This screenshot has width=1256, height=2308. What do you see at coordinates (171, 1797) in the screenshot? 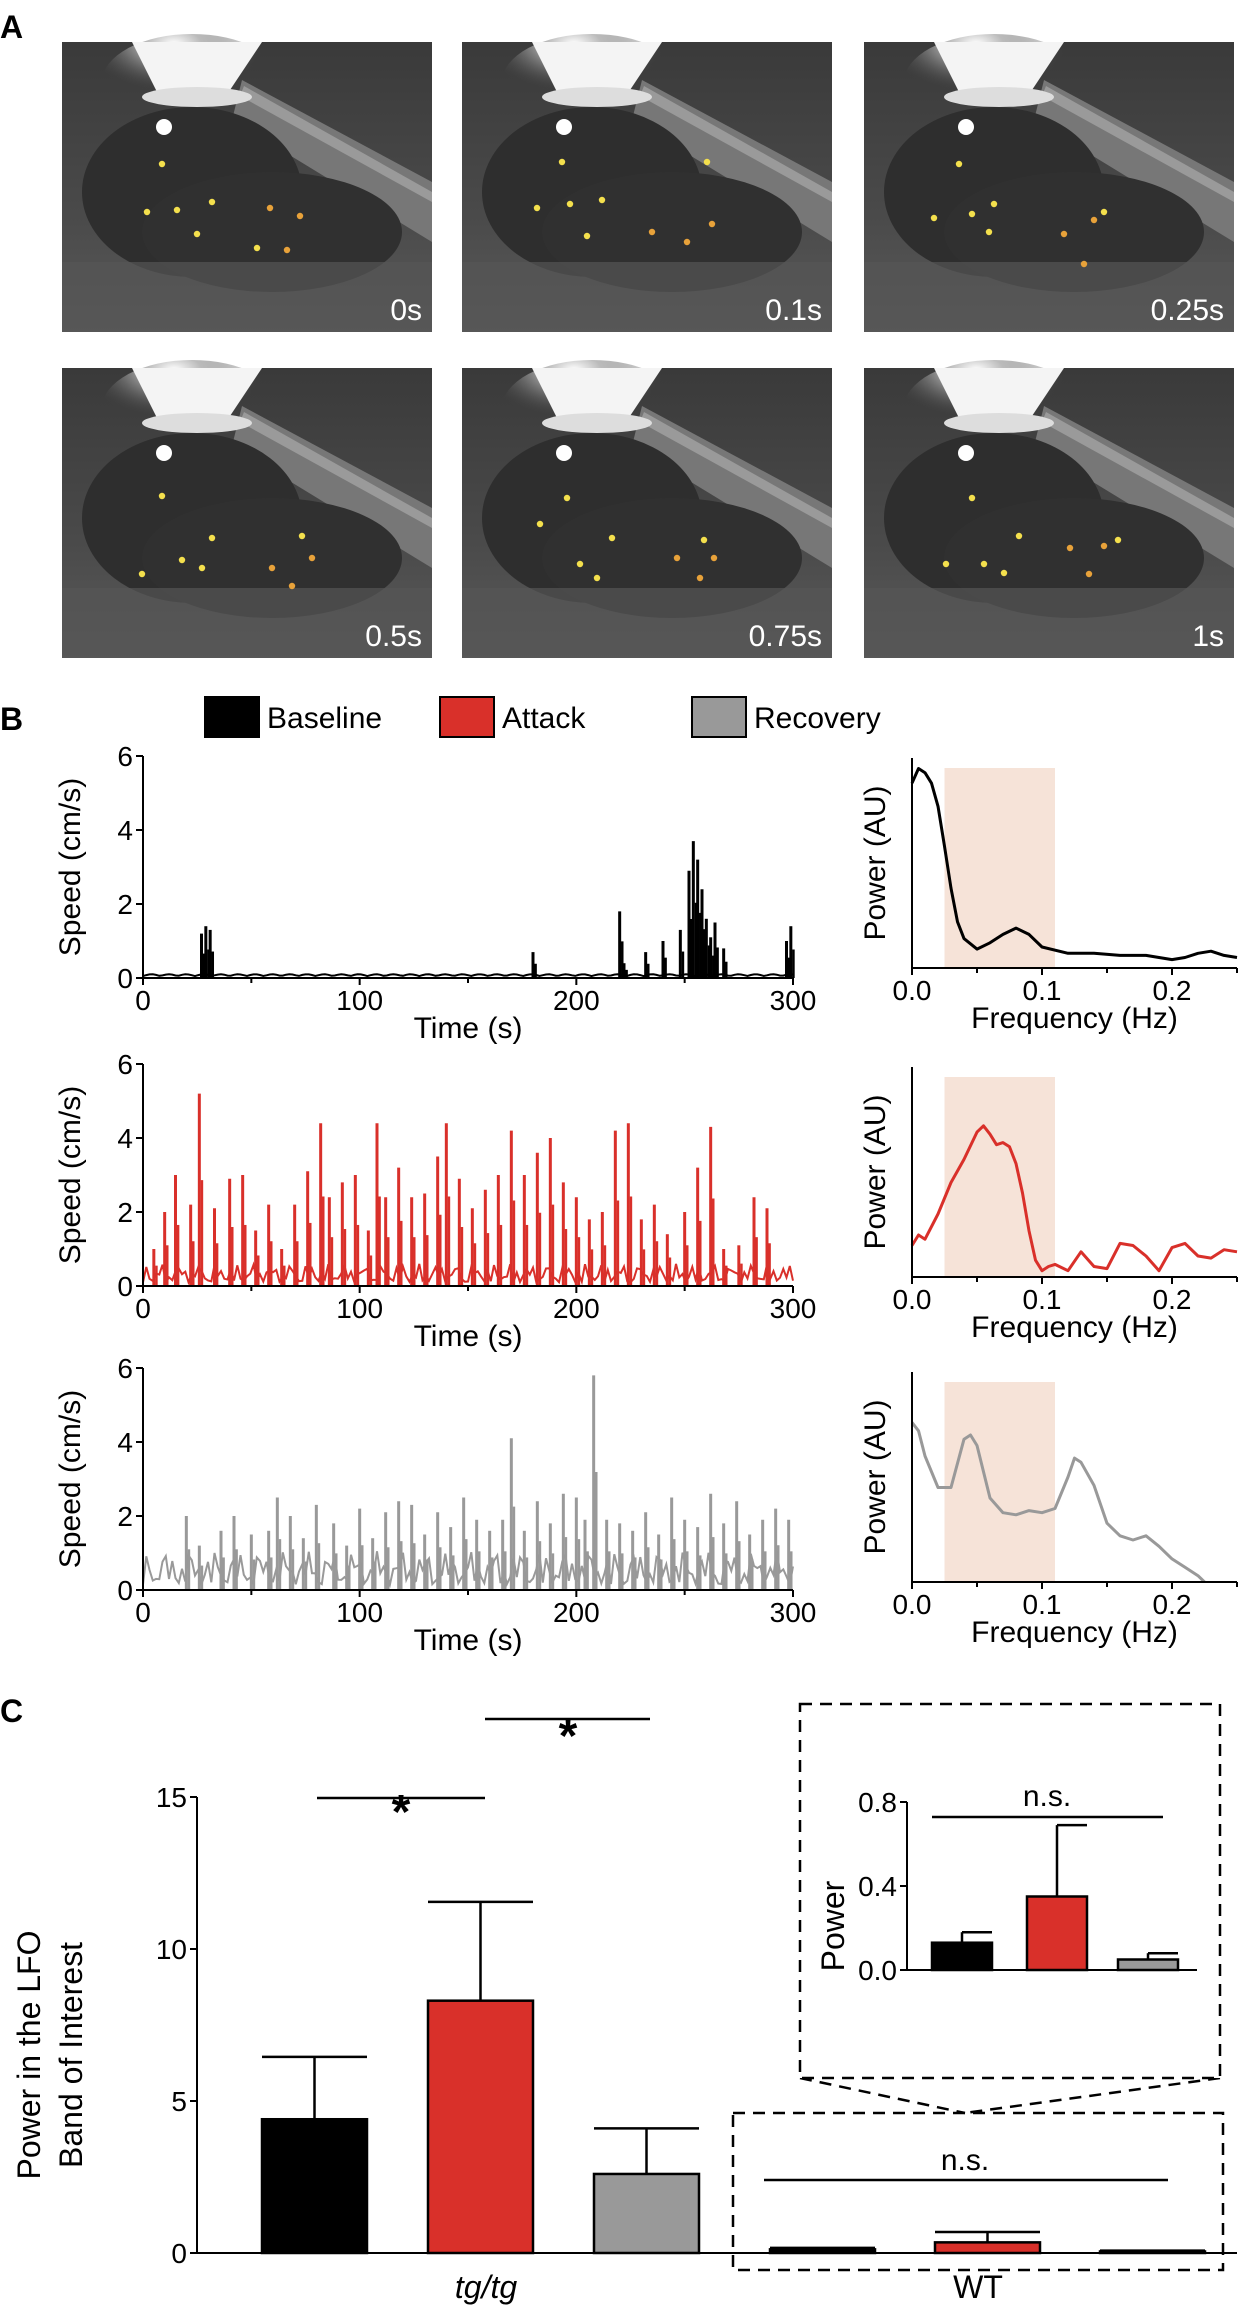
I see `y-tick-label: 15` at bounding box center [171, 1797].